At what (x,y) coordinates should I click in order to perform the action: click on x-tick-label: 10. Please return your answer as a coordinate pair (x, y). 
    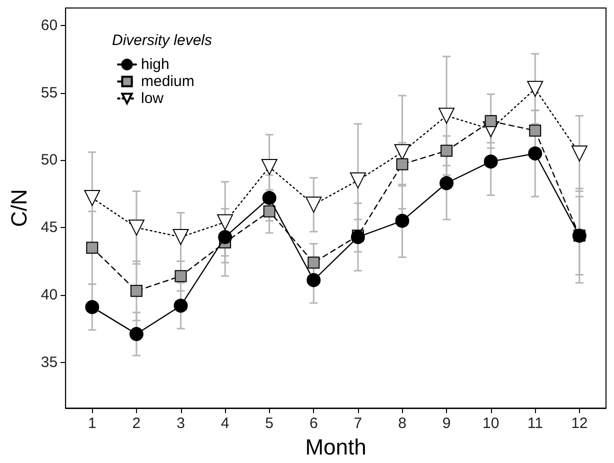
    Looking at the image, I should click on (491, 423).